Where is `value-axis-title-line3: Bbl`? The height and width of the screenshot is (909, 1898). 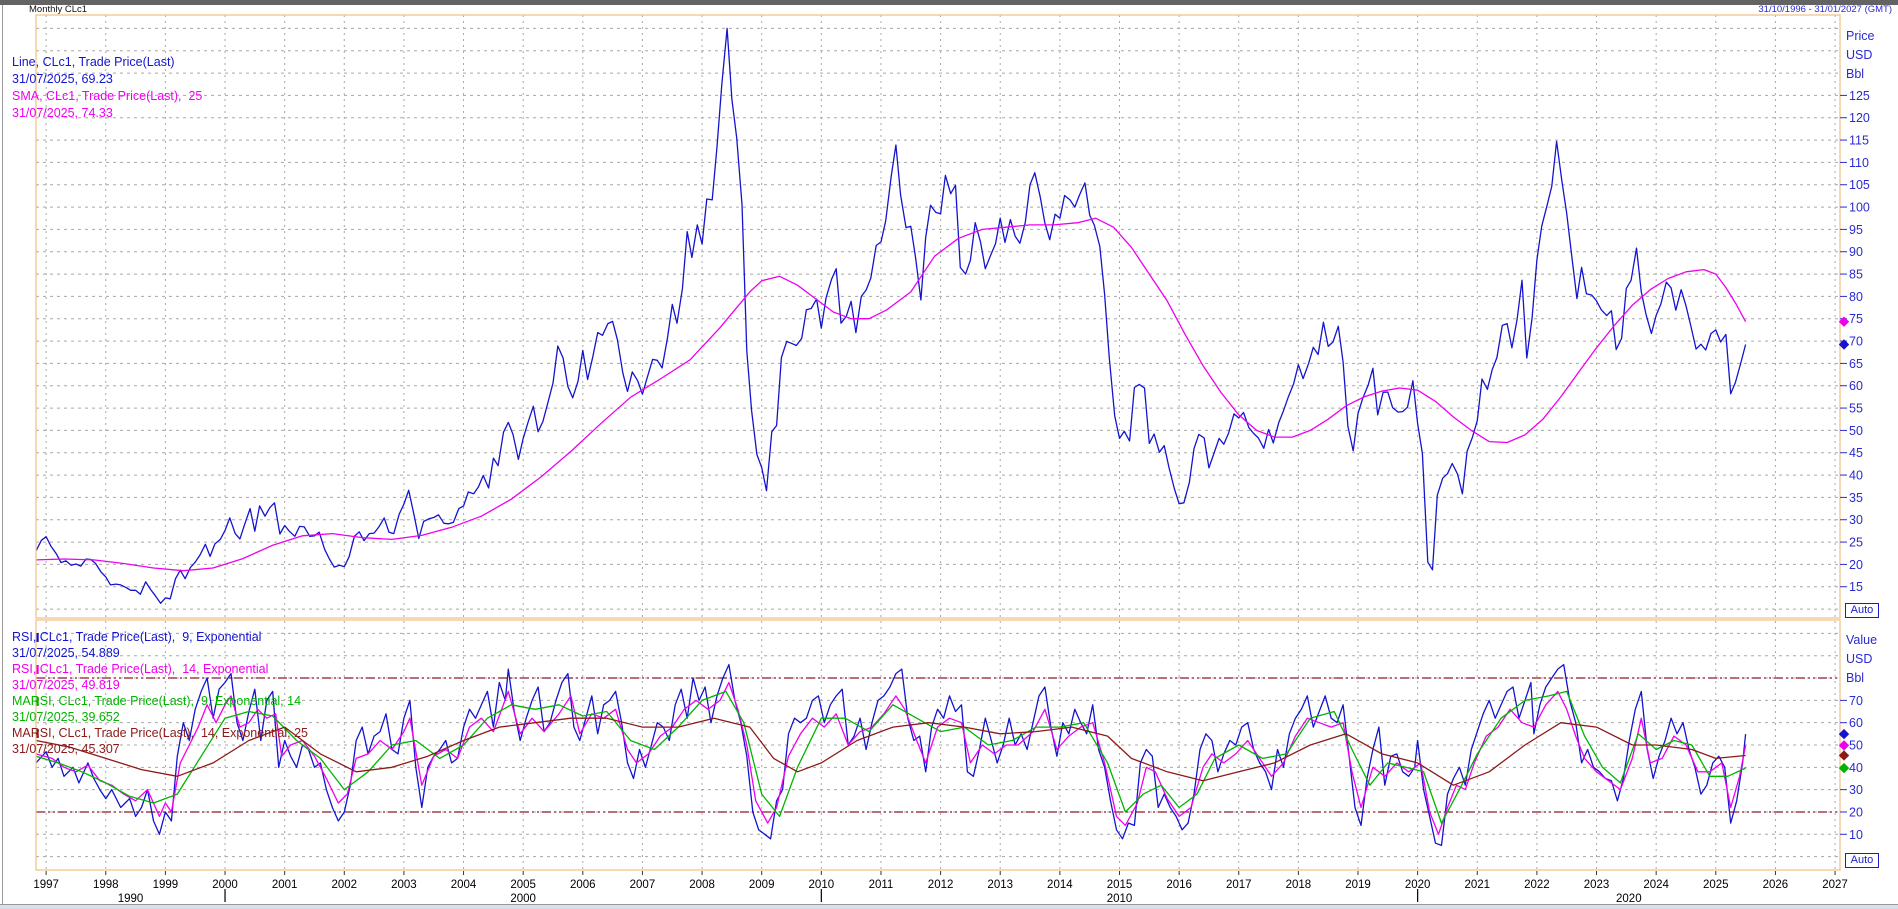
value-axis-title-line3: Bbl is located at coordinates (1855, 678).